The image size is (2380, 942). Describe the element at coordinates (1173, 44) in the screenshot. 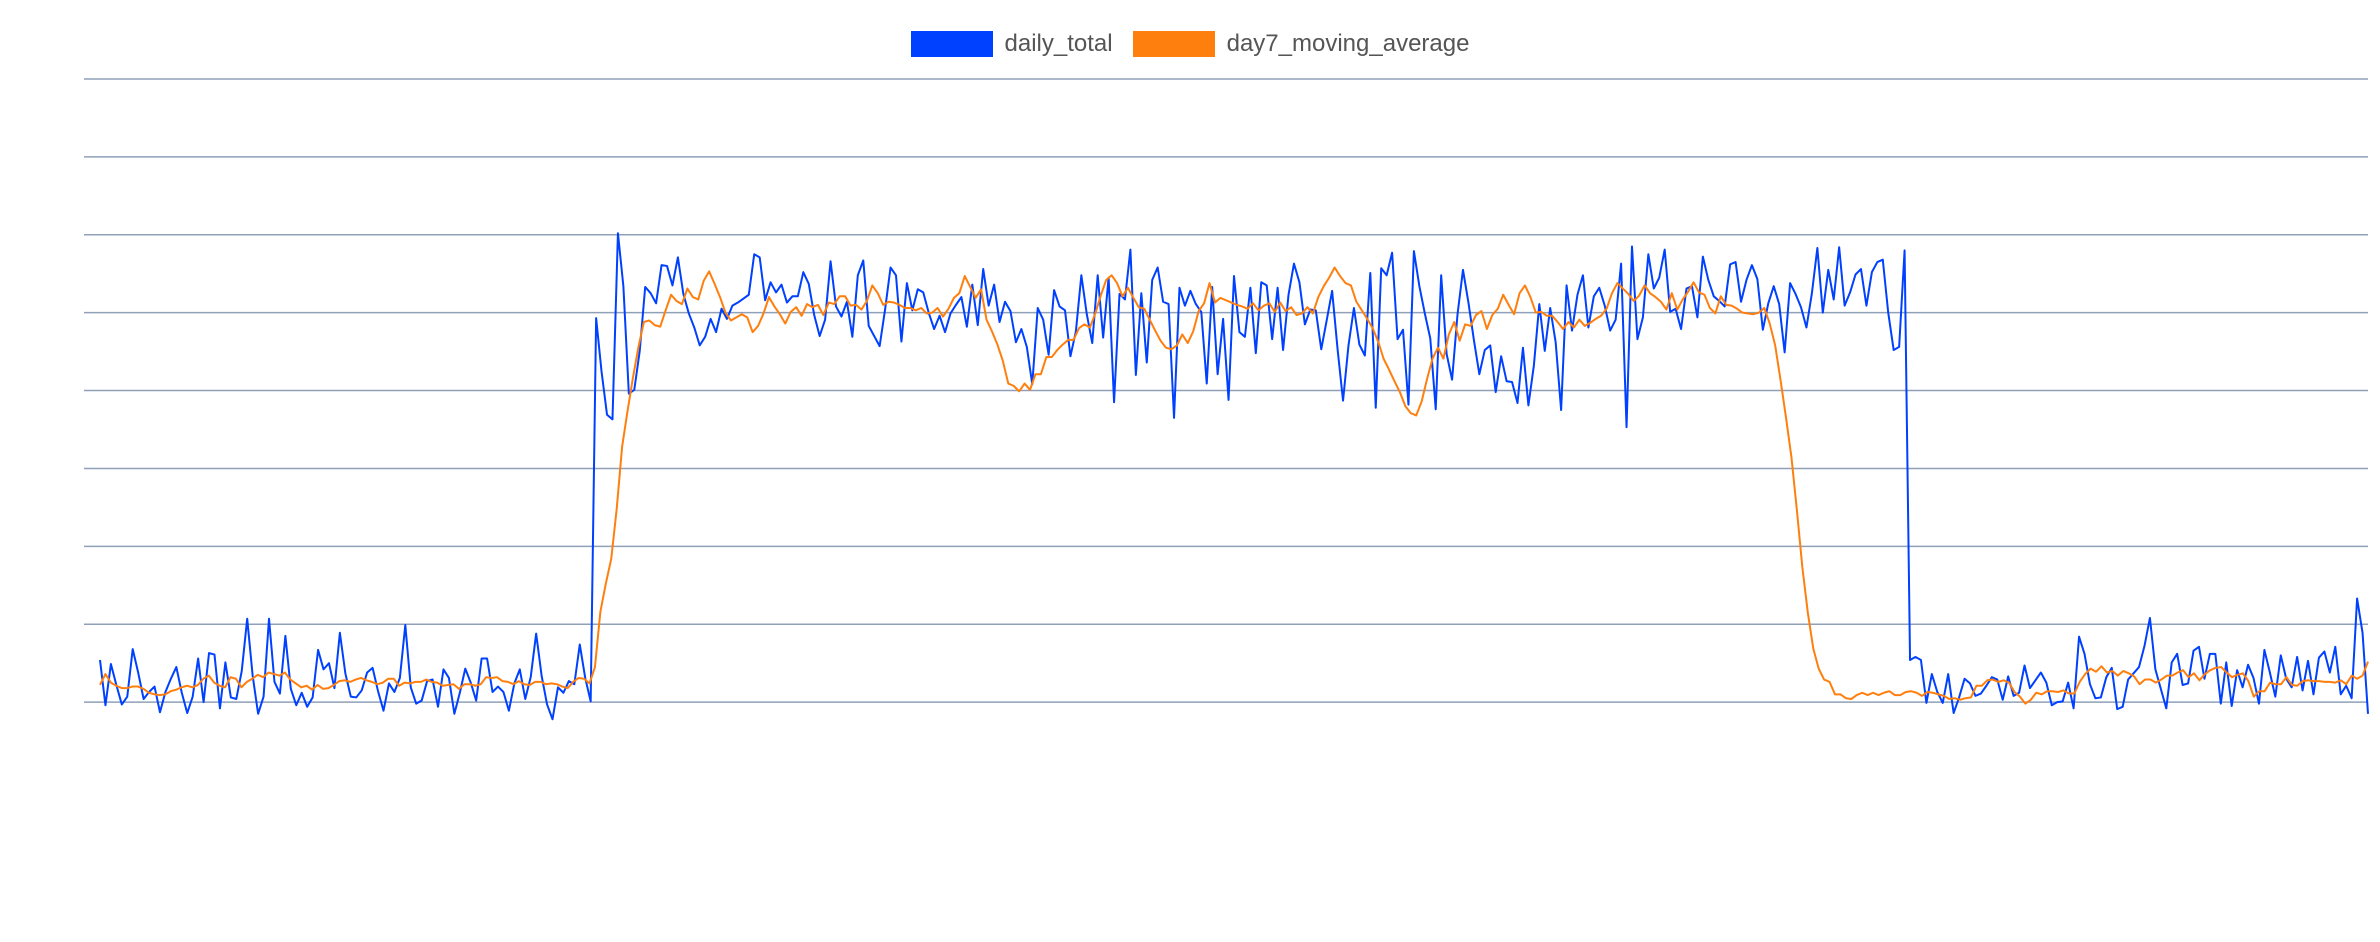

I see `legend-swatch-day7-moving-average` at that location.